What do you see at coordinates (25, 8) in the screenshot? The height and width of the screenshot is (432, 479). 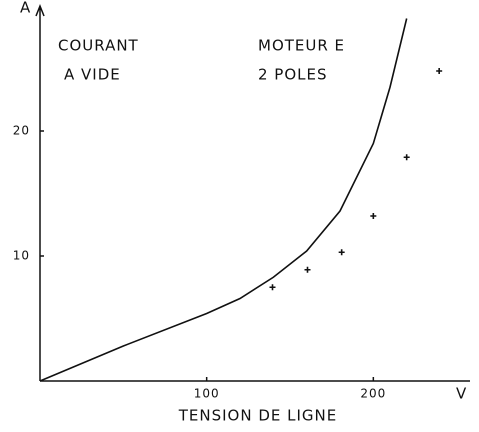 I see `y-unit: A` at bounding box center [25, 8].